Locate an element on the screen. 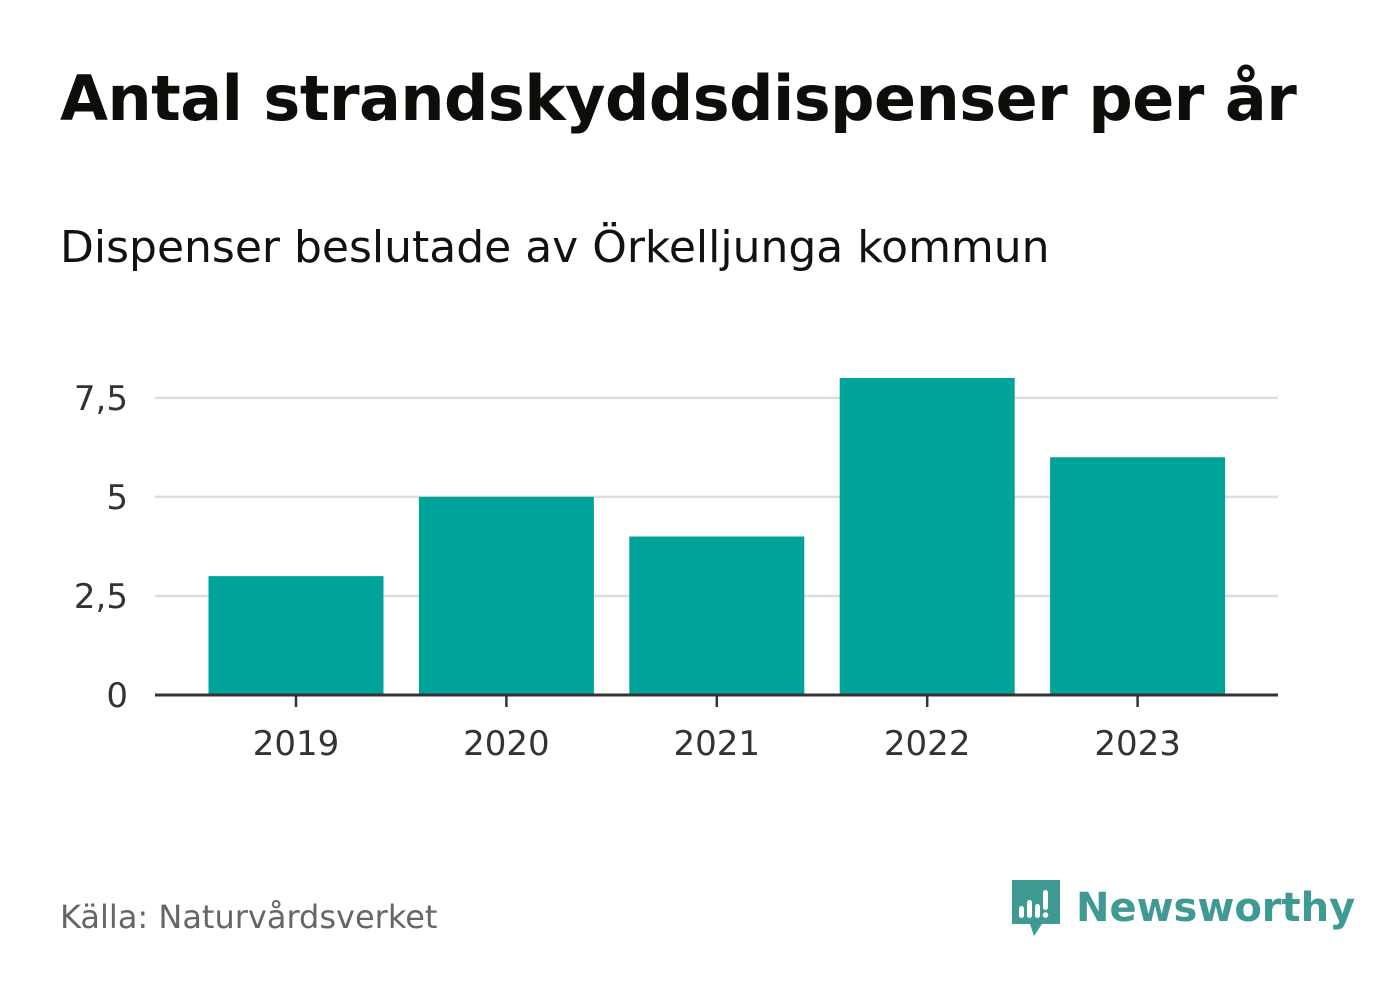  brand-name: Newsworthy is located at coordinates (1216, 908).